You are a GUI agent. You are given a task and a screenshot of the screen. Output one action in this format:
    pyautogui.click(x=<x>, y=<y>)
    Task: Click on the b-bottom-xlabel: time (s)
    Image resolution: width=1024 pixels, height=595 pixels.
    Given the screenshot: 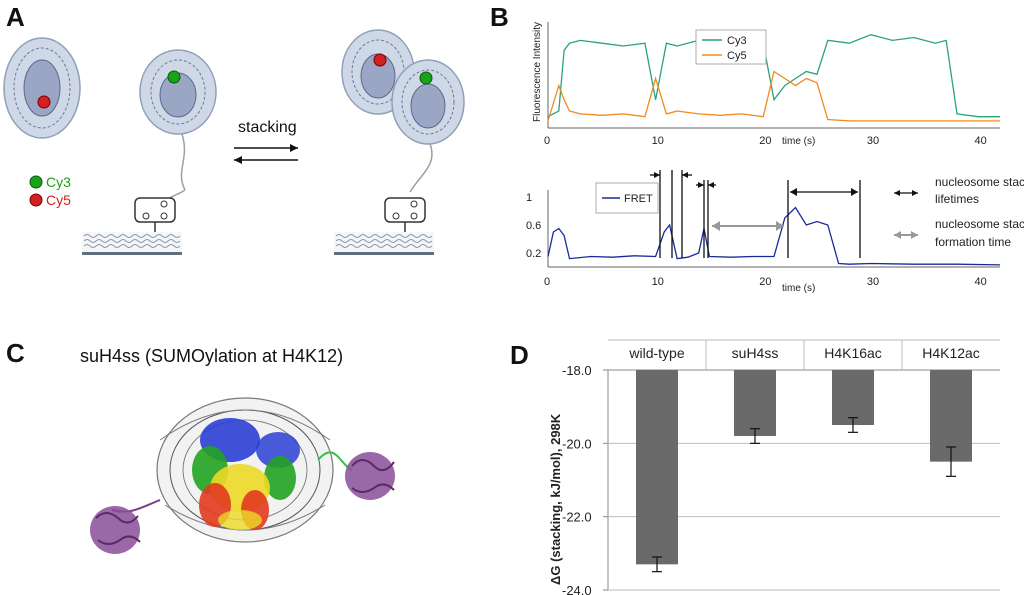 What is the action you would take?
    pyautogui.click(x=798, y=288)
    